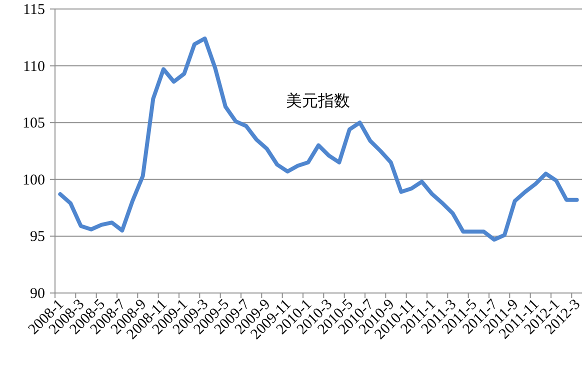  I want to click on y-tick-label: 115, so click(34, 10).